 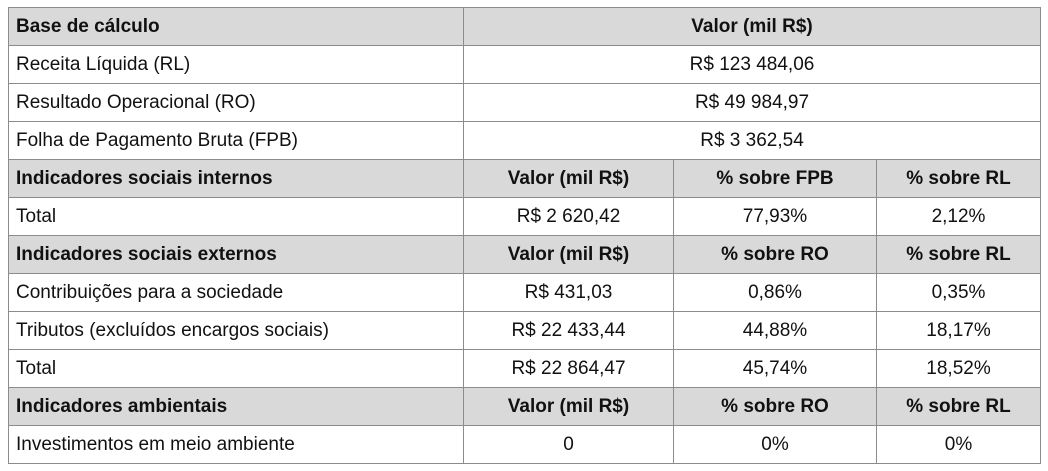 What do you see at coordinates (752, 64) in the screenshot?
I see `row-value: R$ 123 484,06` at bounding box center [752, 64].